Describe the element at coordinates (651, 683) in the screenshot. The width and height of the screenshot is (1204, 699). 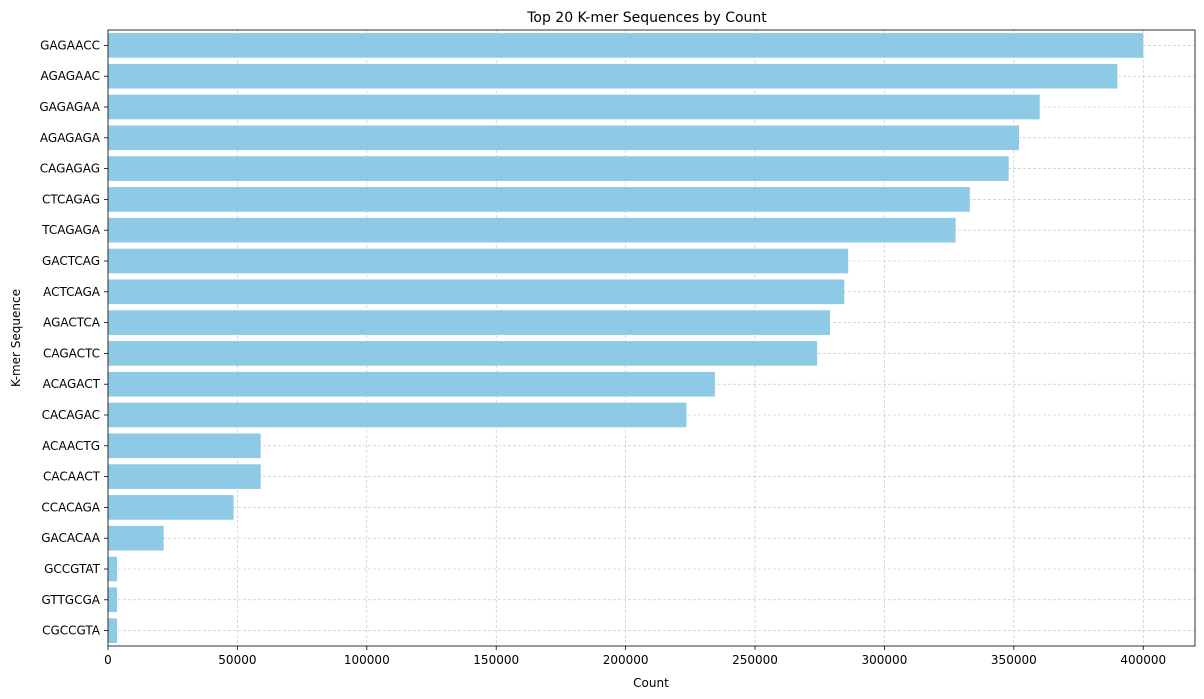
I see `x-axis-label: Count` at that location.